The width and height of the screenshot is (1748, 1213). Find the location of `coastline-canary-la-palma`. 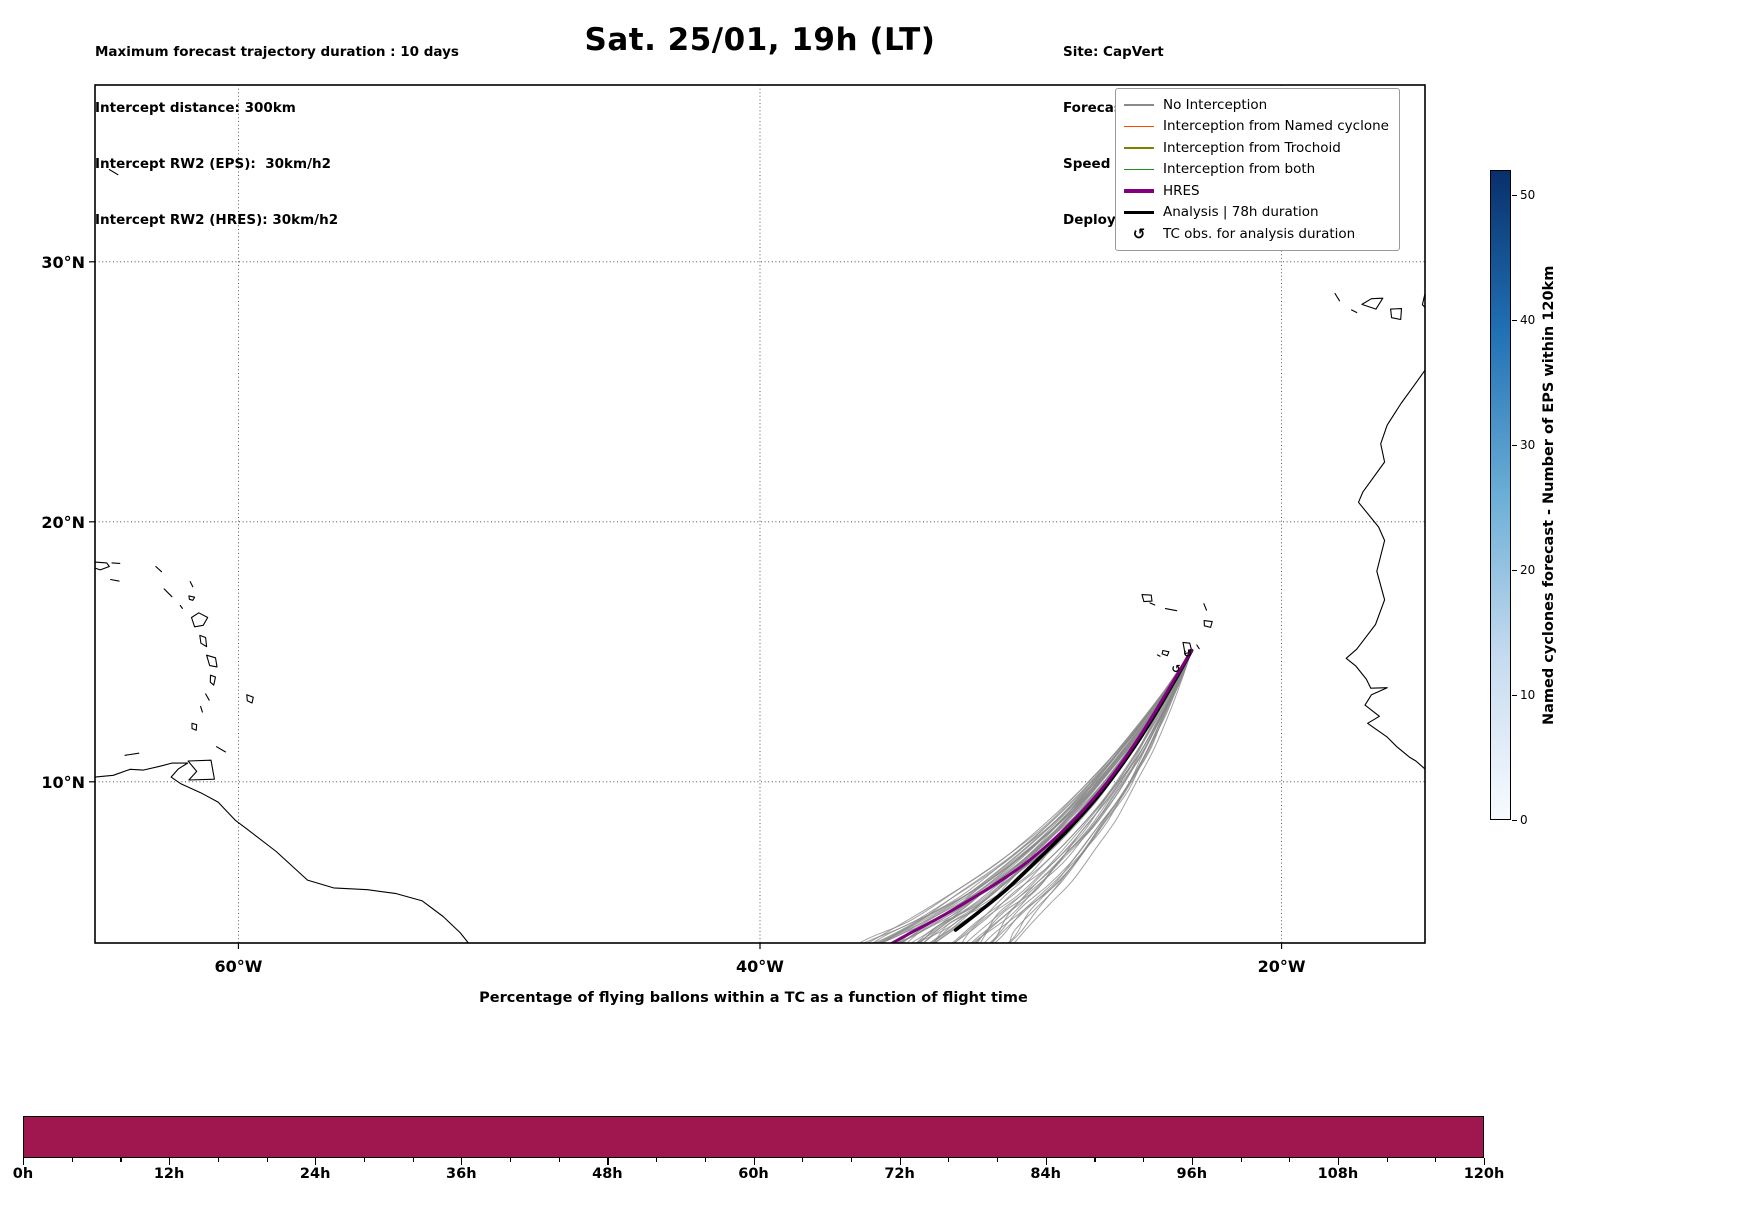

coastline-canary-la-palma is located at coordinates (1337, 297).